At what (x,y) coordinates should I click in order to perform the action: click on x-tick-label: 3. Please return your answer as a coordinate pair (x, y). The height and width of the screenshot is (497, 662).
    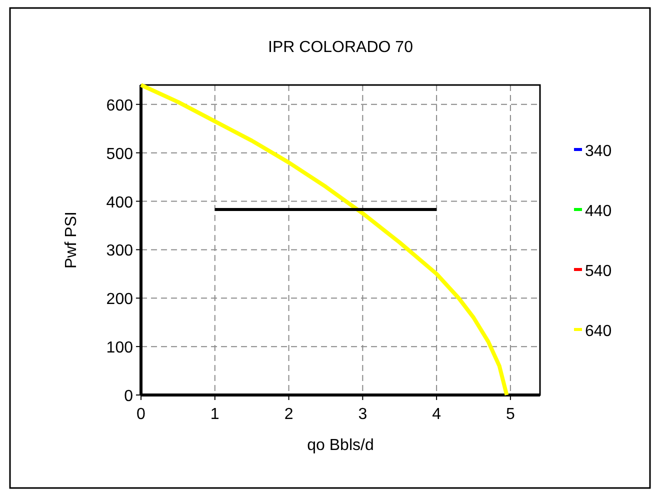
    Looking at the image, I should click on (363, 414).